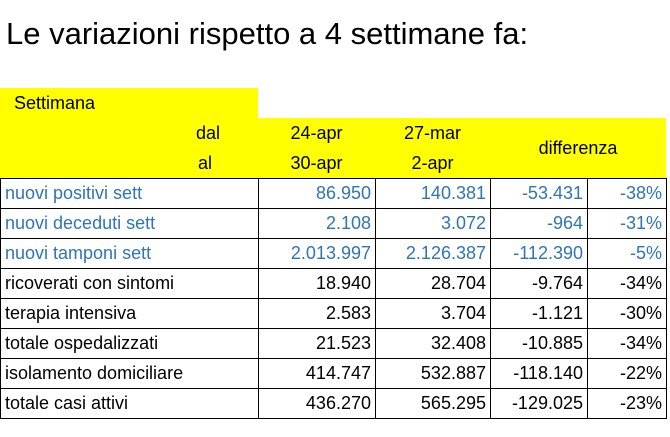 The height and width of the screenshot is (437, 670). I want to click on column-to: 30-apr, so click(316, 163).